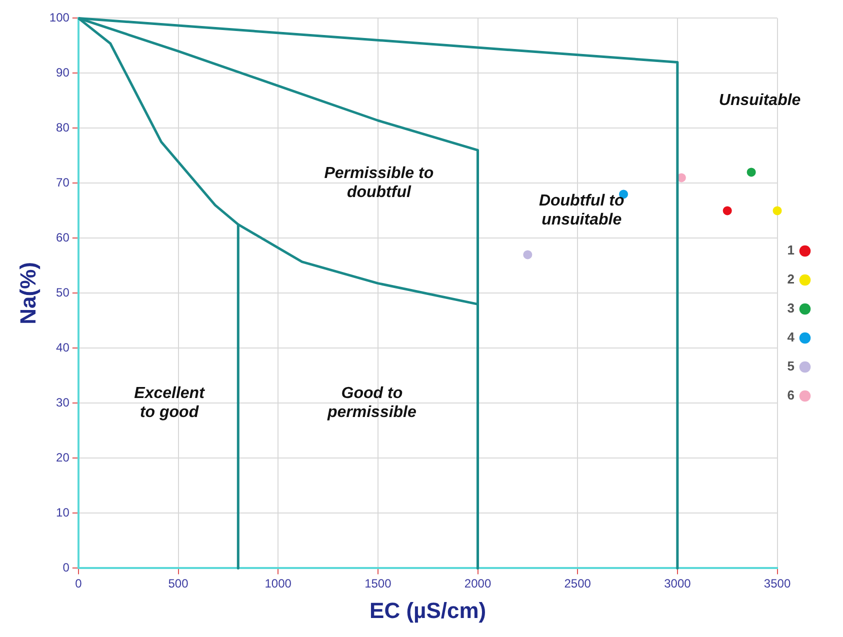  Describe the element at coordinates (791, 337) in the screenshot. I see `legend-label: 4` at that location.